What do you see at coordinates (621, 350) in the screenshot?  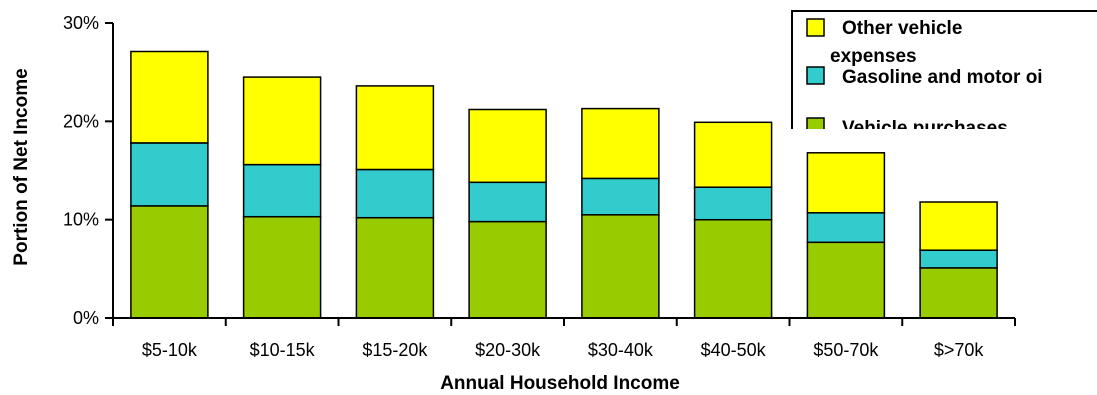 I see `x-tick-label: $30-40k` at bounding box center [621, 350].